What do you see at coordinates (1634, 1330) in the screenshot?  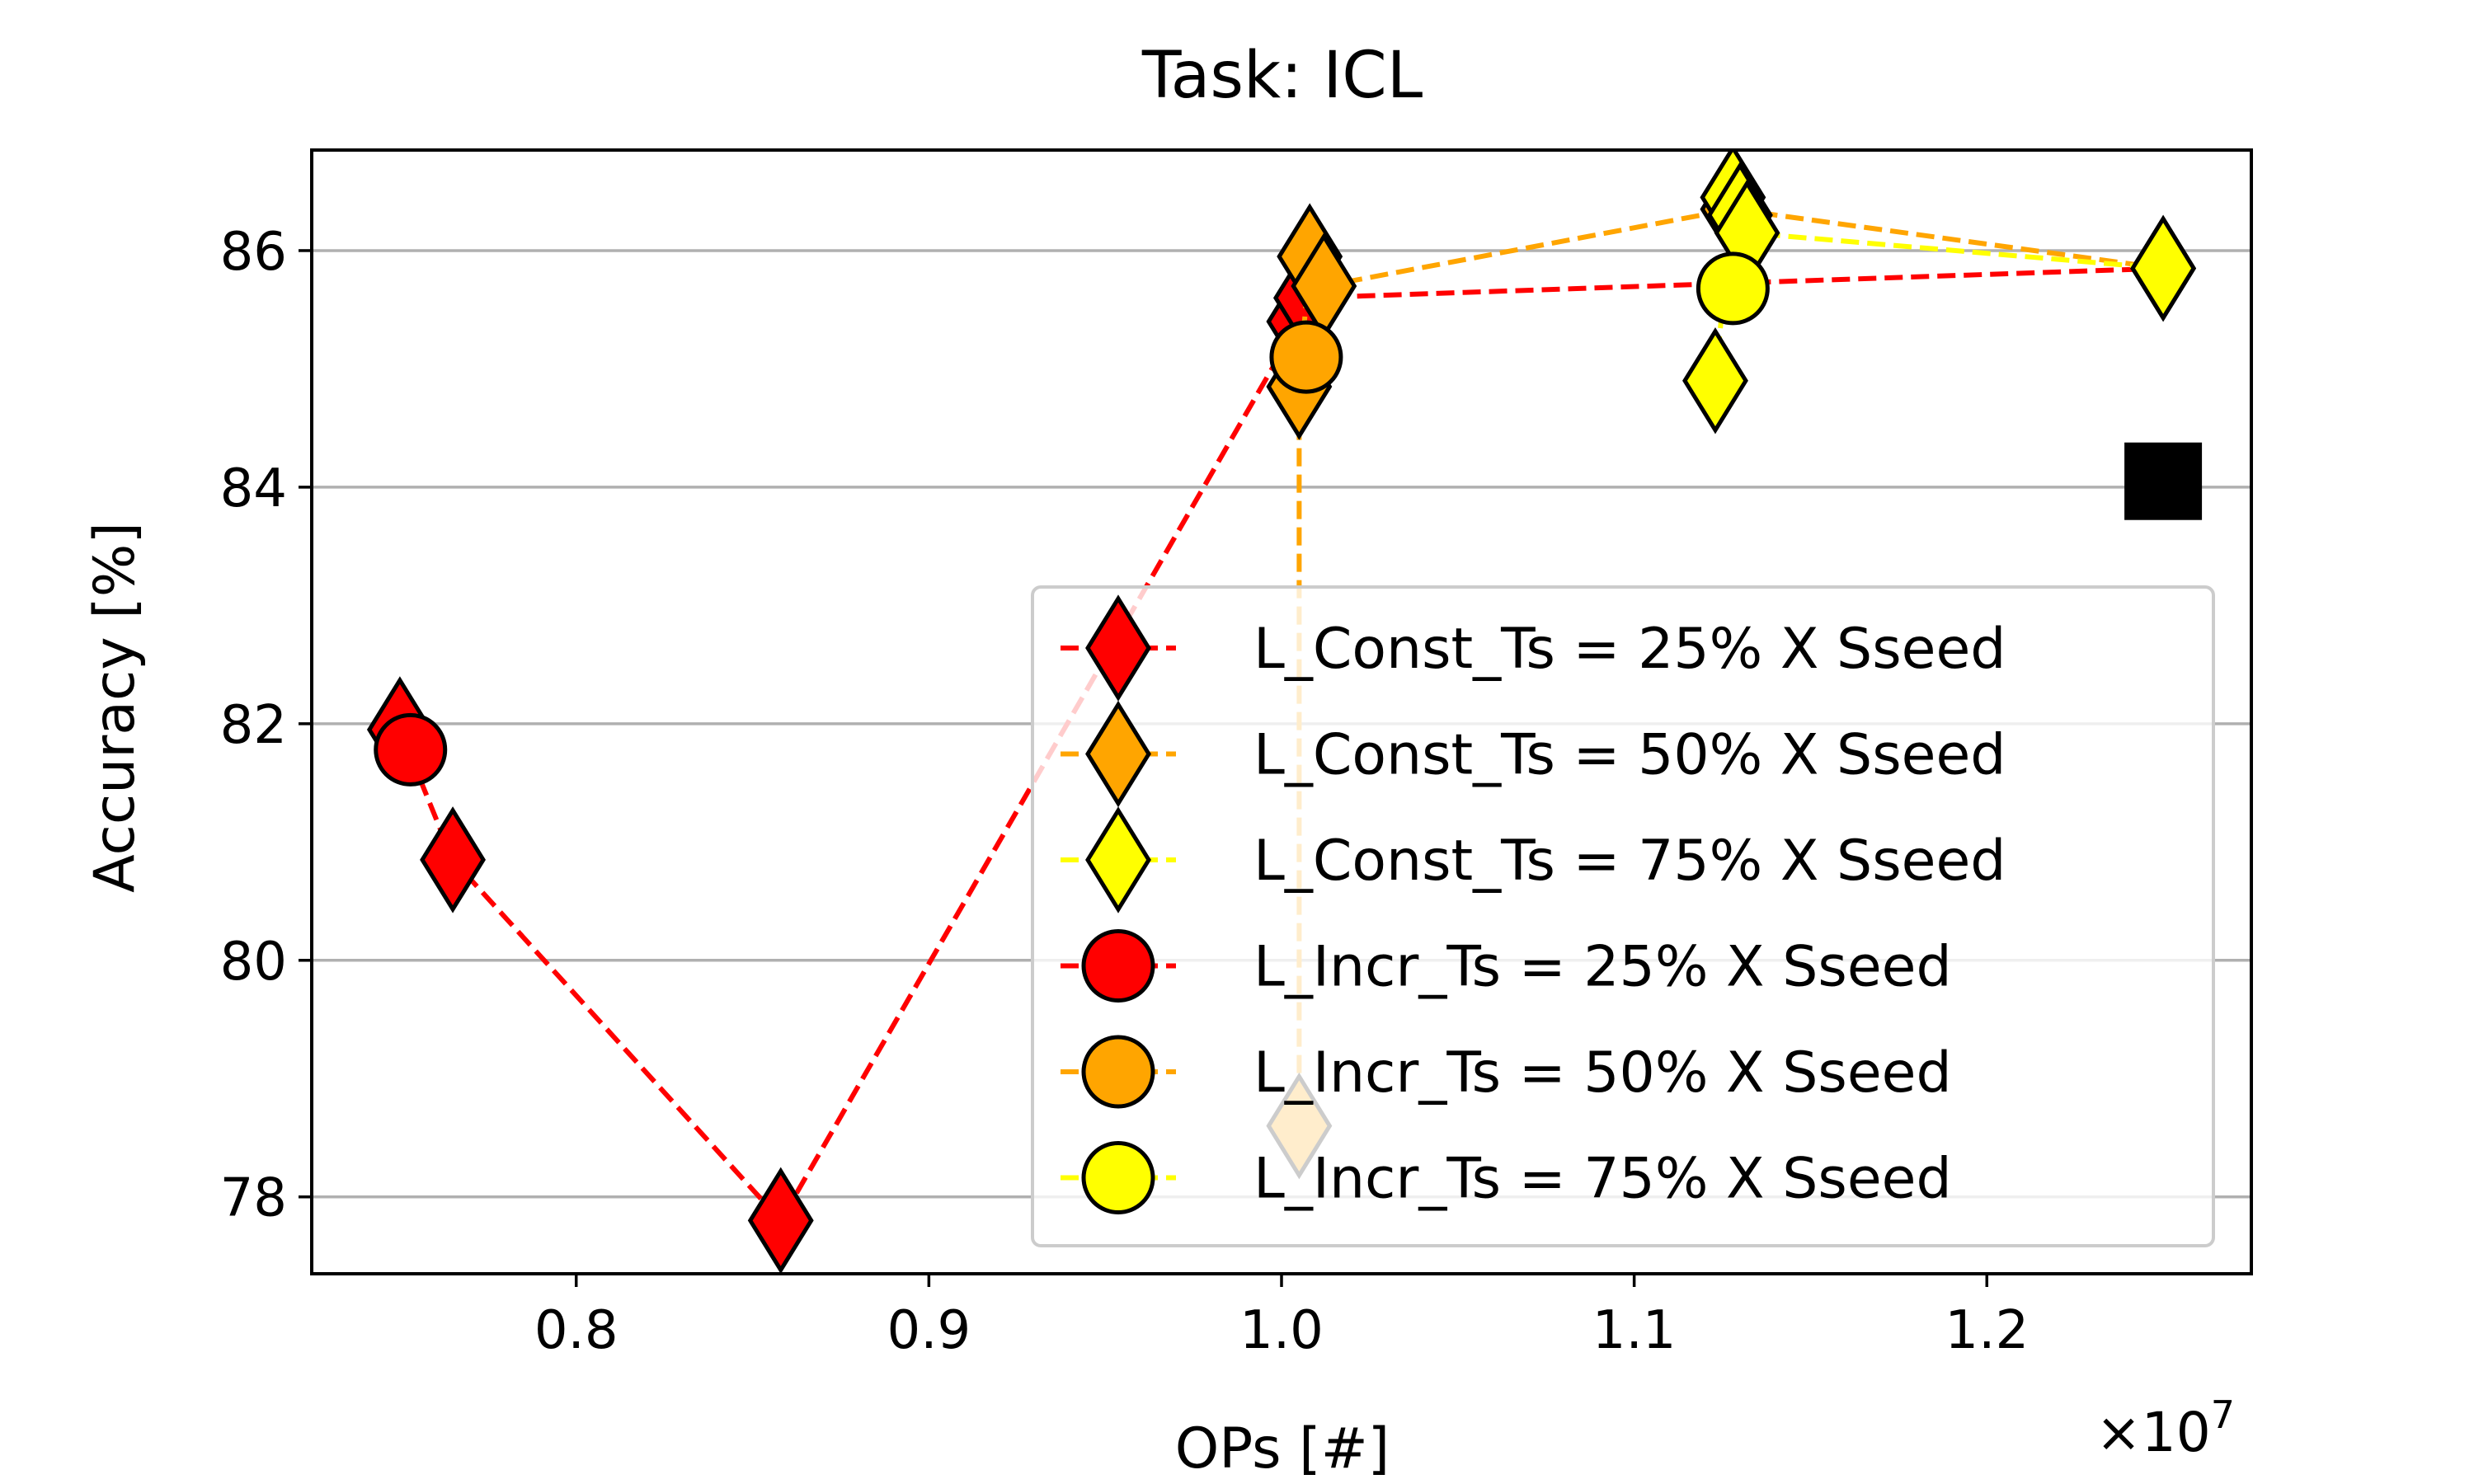 I see `x-tick-label: 1.1` at bounding box center [1634, 1330].